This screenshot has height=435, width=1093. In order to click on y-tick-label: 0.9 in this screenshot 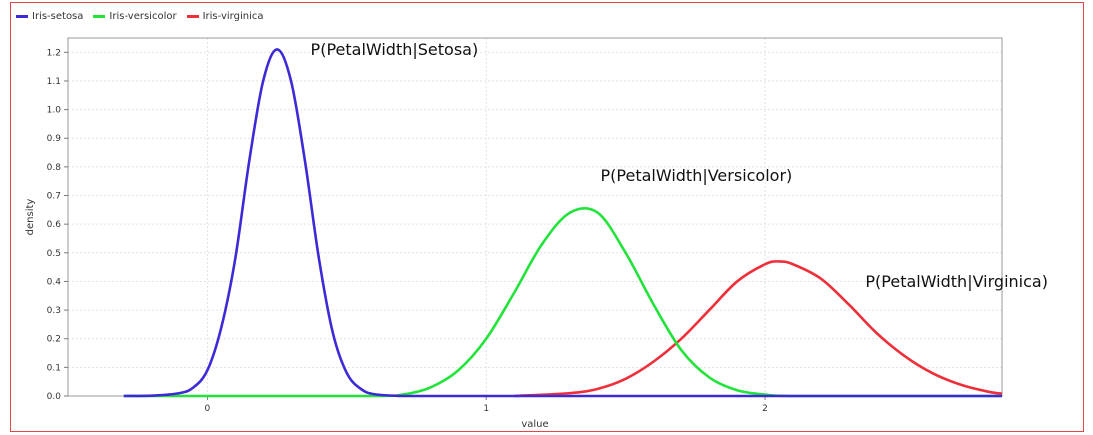, I will do `click(54, 139)`.